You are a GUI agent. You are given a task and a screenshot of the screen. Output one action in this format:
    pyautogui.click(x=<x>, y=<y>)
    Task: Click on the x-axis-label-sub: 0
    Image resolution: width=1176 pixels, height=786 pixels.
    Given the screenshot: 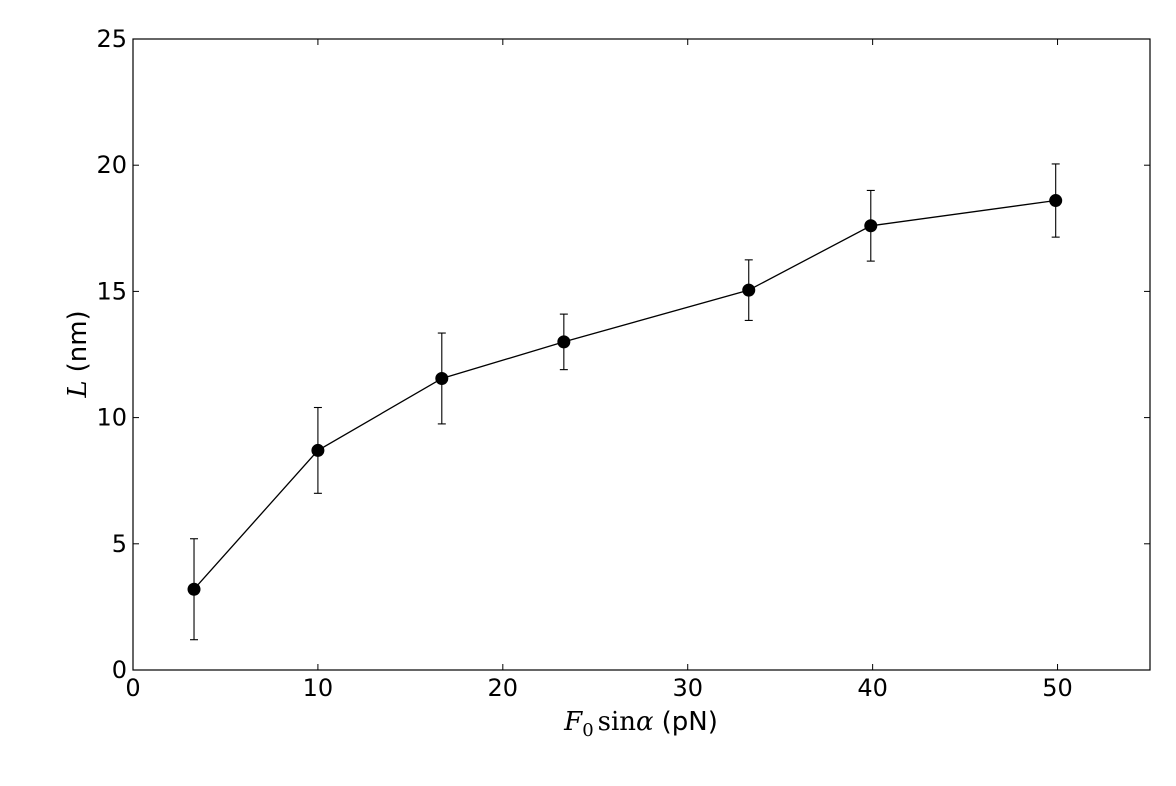 What is the action you would take?
    pyautogui.click(x=587, y=730)
    